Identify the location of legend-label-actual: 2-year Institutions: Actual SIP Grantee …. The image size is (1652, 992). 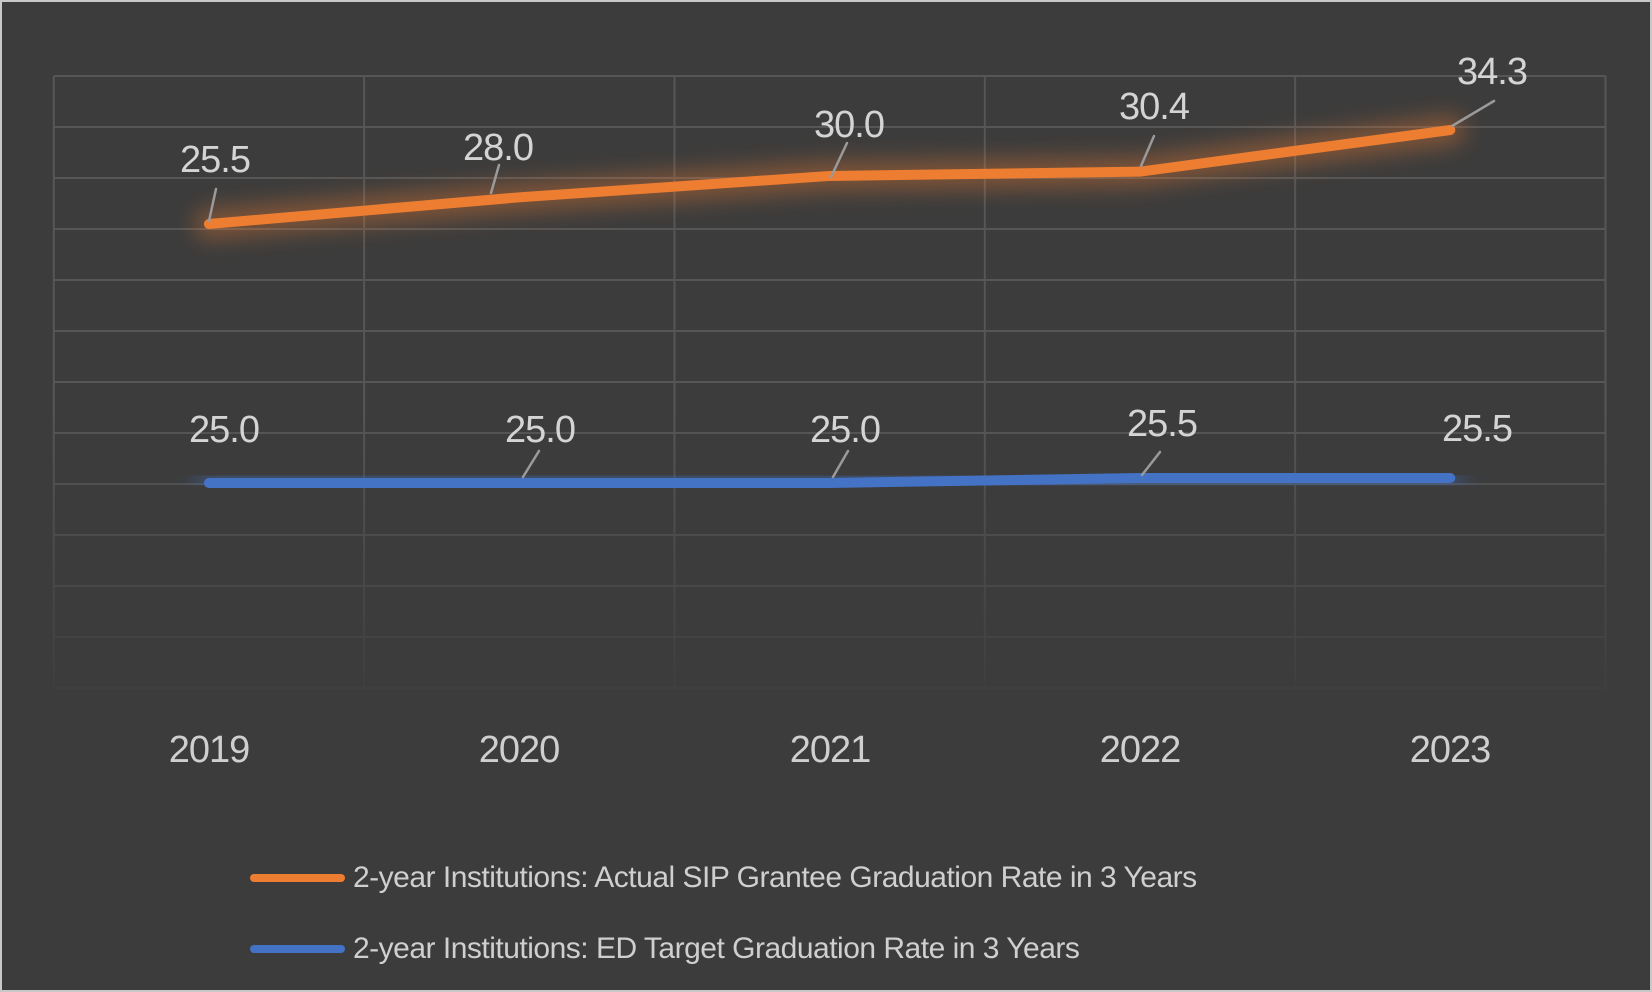
(775, 877).